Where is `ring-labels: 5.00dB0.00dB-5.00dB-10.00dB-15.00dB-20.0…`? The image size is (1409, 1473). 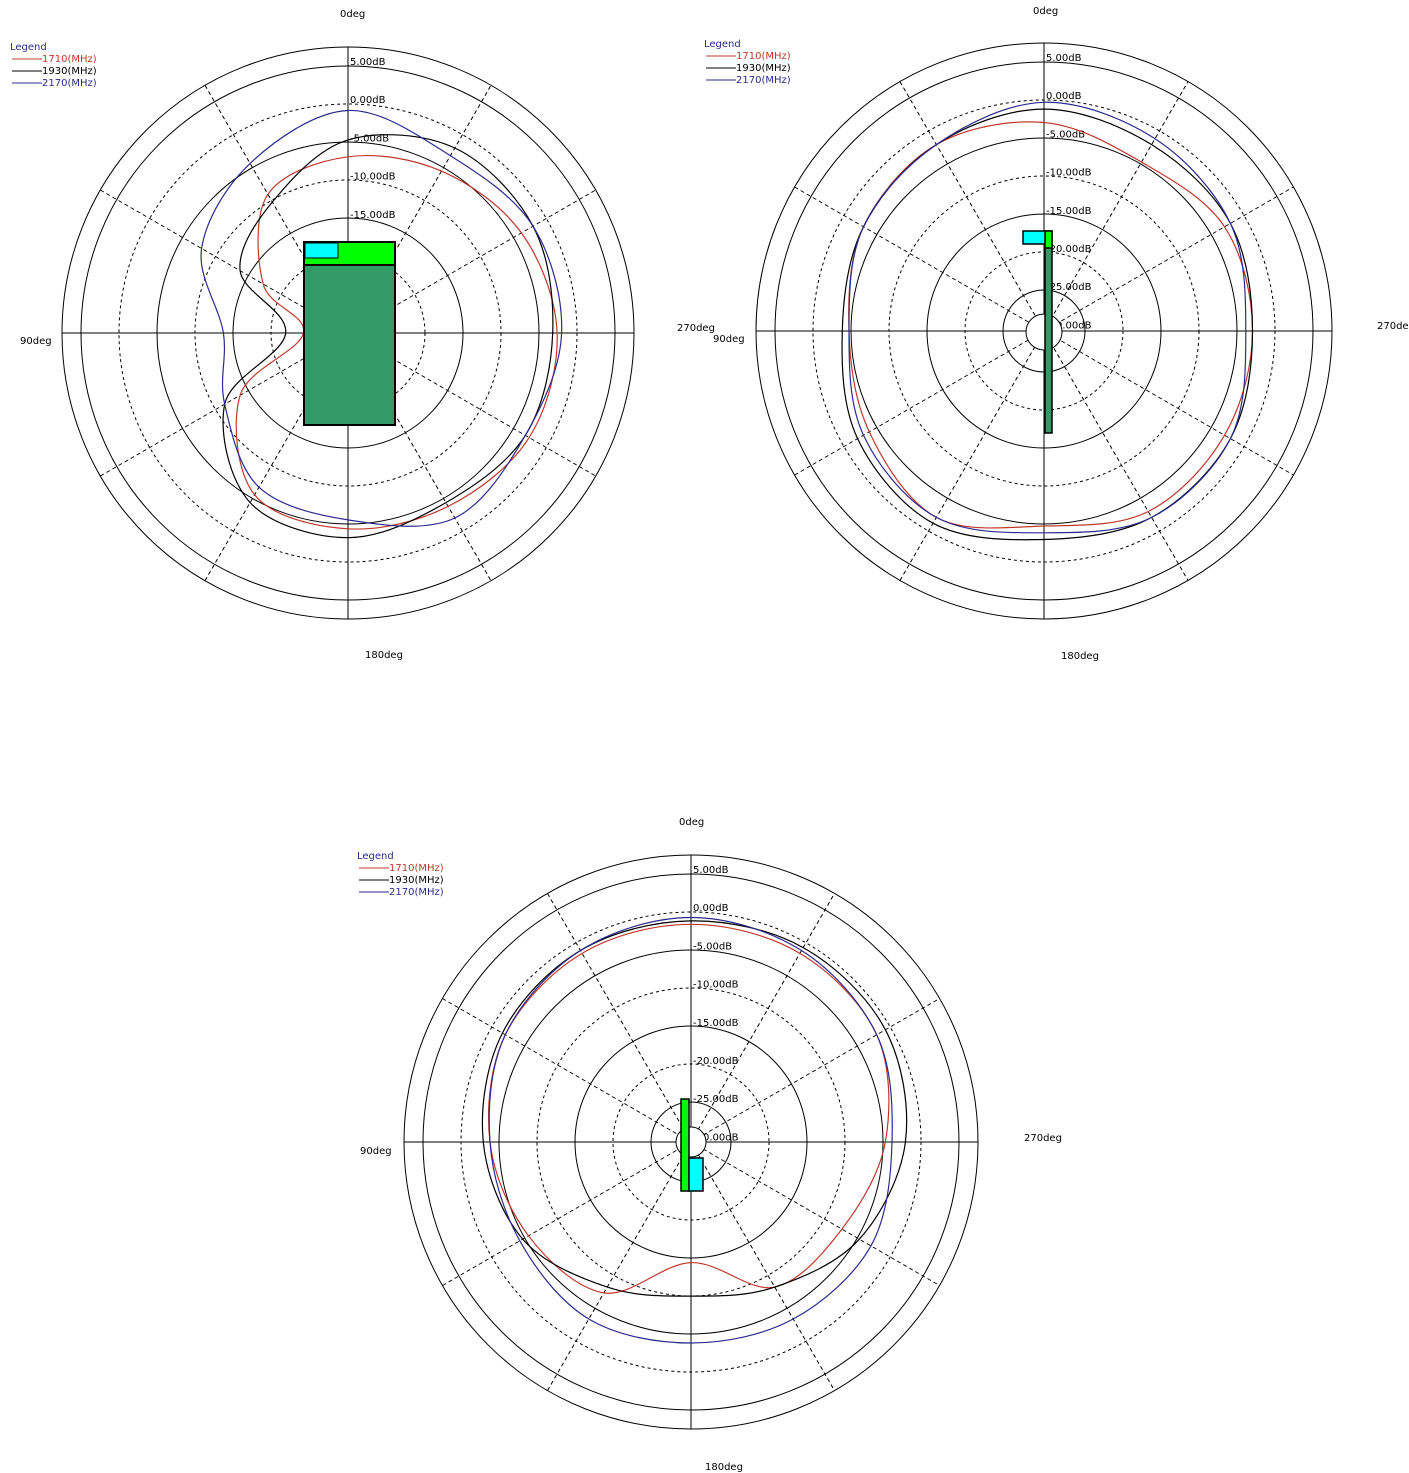 ring-labels: 5.00dB0.00dB-5.00dB-10.00dB-15.00dB-20.0… is located at coordinates (373, 158).